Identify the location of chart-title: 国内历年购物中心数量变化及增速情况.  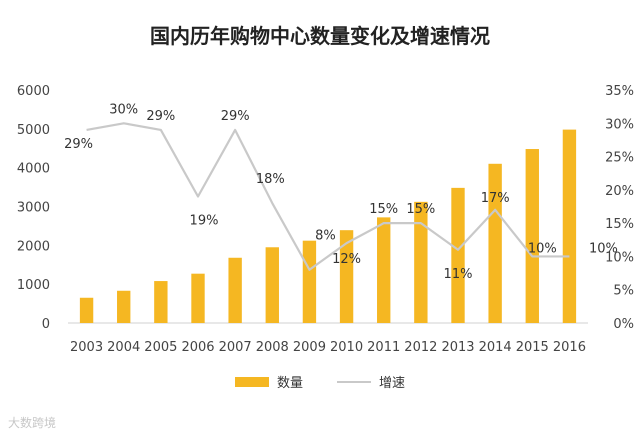
(320, 36).